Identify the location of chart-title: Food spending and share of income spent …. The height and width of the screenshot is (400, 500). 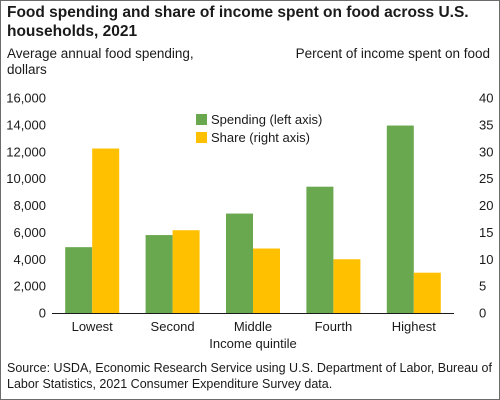
(238, 22).